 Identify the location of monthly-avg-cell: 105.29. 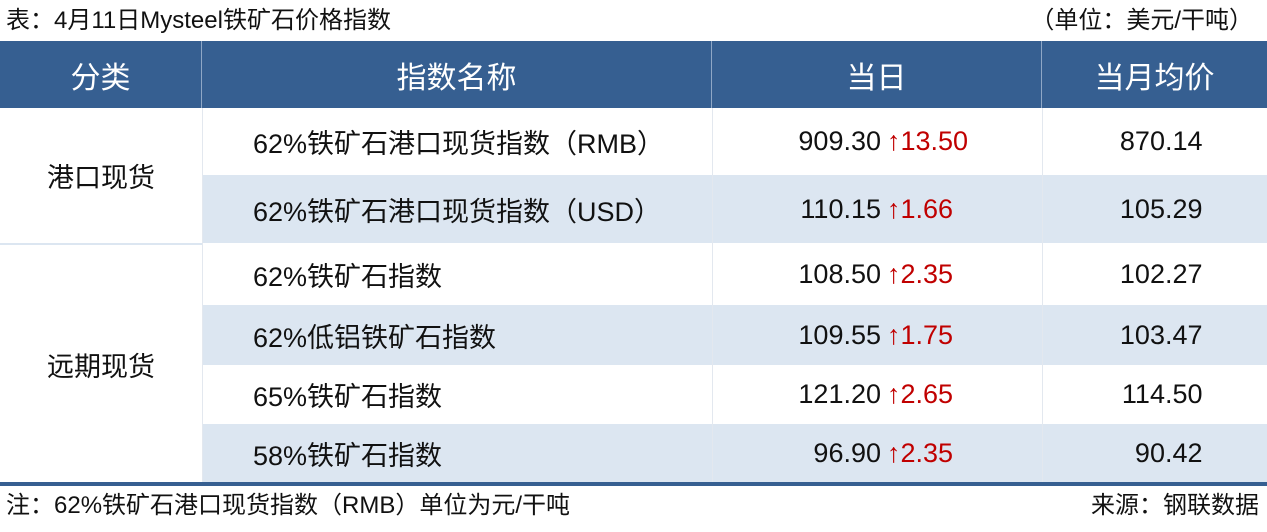
(1154, 209).